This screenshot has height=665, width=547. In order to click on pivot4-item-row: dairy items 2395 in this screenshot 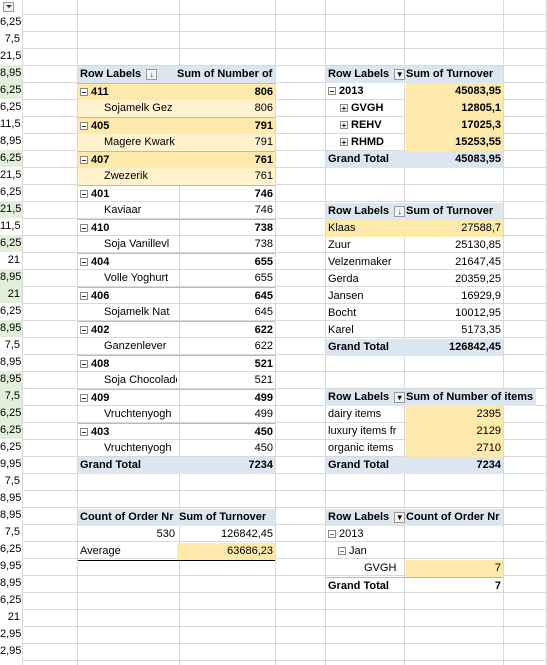, I will do `click(414, 414)`.